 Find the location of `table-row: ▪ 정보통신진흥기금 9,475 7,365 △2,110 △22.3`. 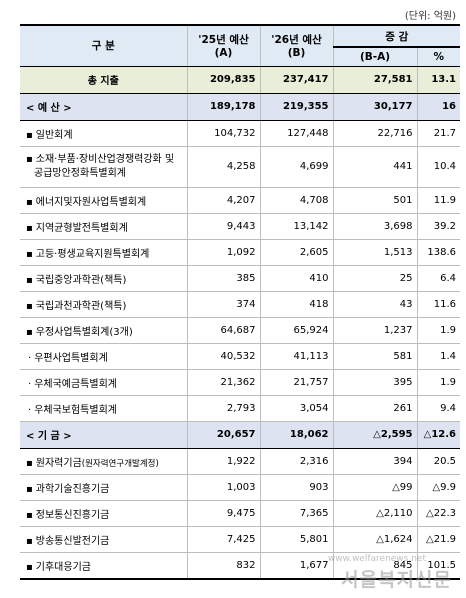

table-row: ▪ 정보통신진흥기금 9,475 7,365 △2,110 △22.3 is located at coordinates (240, 513).